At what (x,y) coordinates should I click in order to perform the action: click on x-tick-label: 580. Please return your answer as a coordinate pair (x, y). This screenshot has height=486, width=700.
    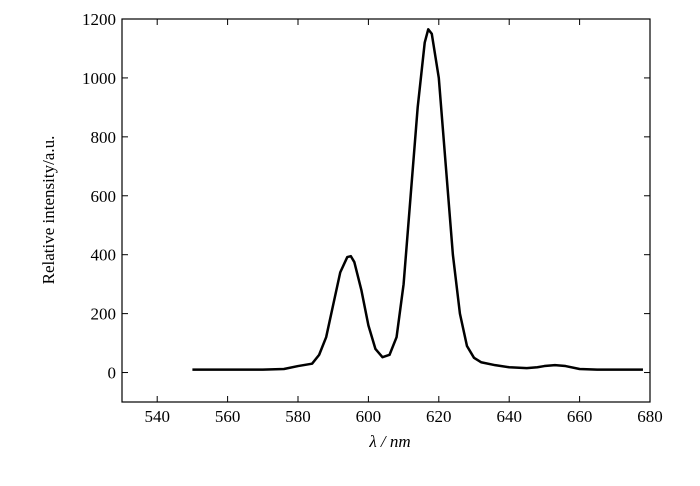
    Looking at the image, I should click on (298, 416).